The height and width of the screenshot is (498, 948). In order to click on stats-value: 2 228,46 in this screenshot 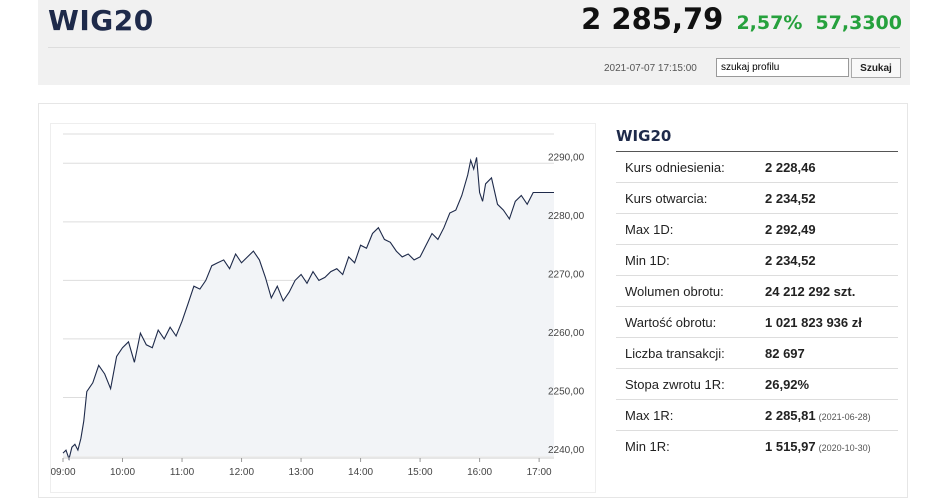, I will do `click(790, 167)`.